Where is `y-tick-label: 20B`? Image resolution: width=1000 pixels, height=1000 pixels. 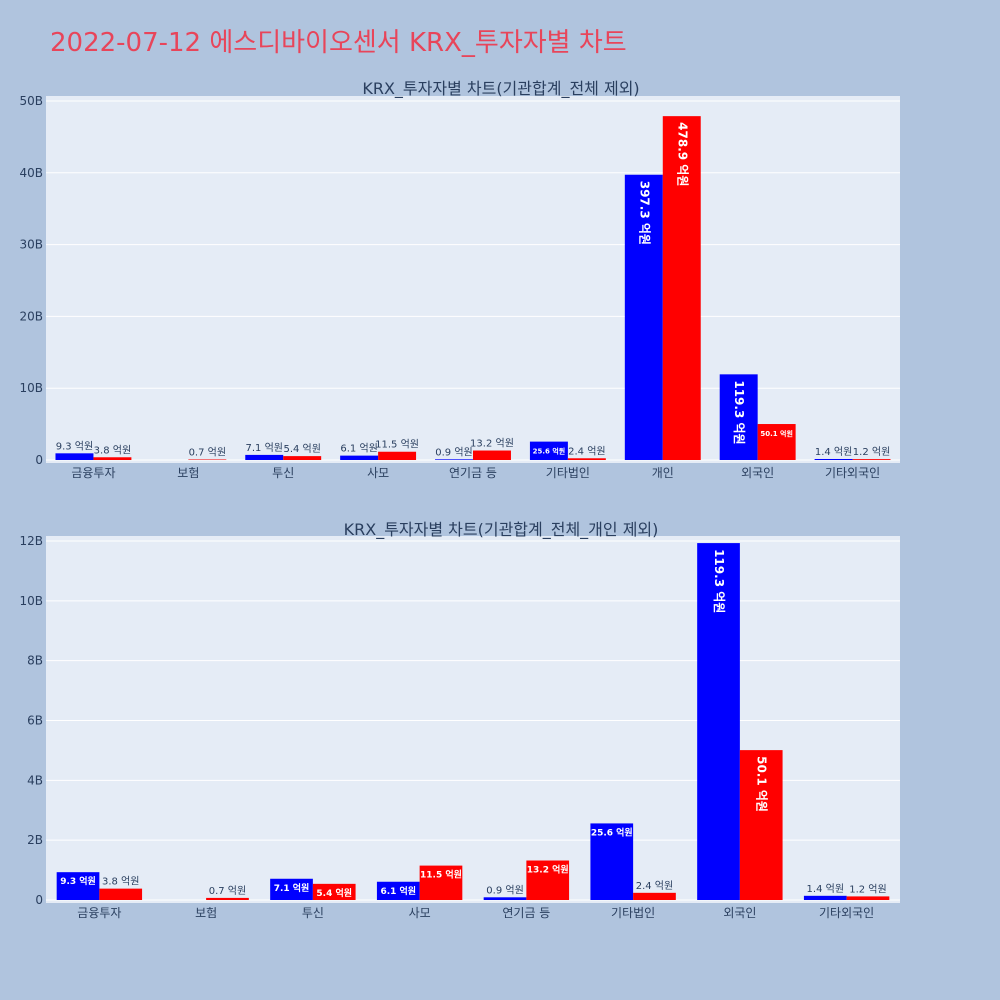 y-tick-label: 20B is located at coordinates (31, 316).